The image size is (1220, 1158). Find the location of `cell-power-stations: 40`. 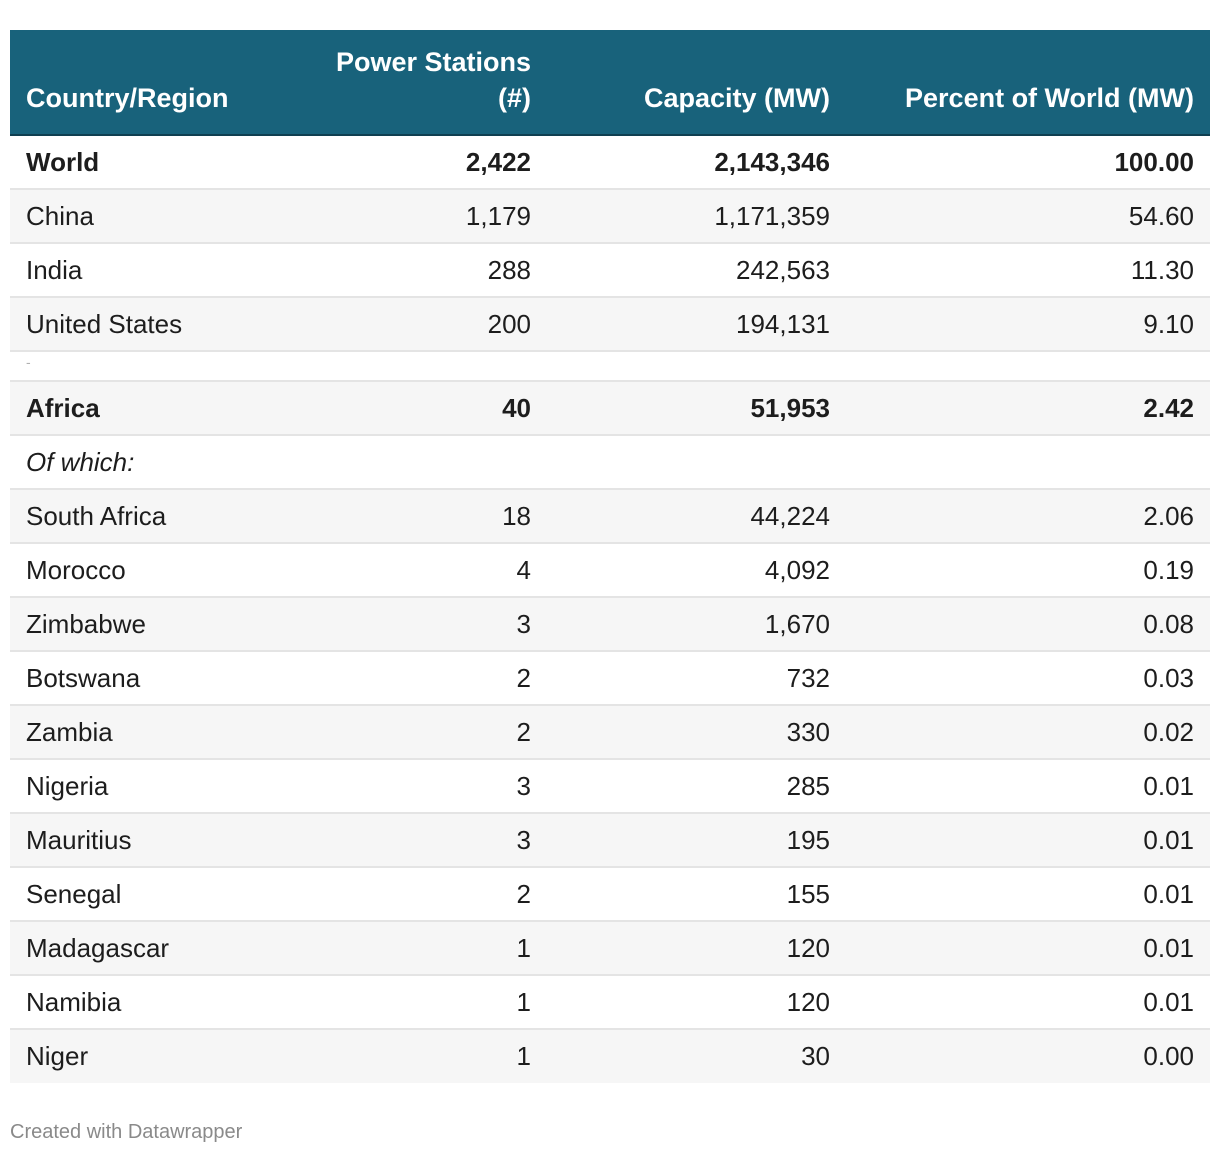

cell-power-stations: 40 is located at coordinates (428, 408).